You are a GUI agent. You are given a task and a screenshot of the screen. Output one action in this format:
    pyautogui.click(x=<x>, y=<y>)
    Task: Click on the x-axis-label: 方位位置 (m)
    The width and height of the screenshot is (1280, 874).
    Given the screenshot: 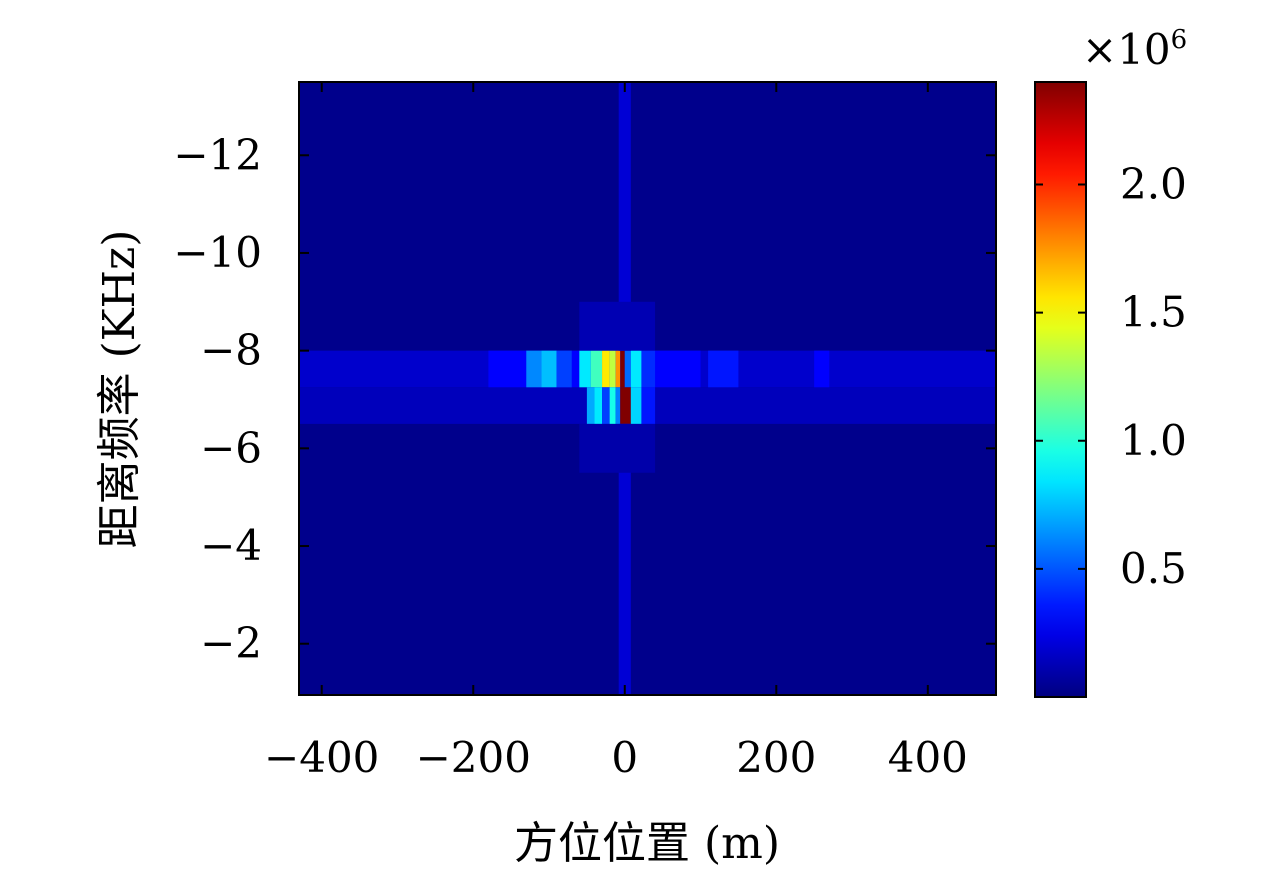 What is the action you would take?
    pyautogui.click(x=647, y=843)
    